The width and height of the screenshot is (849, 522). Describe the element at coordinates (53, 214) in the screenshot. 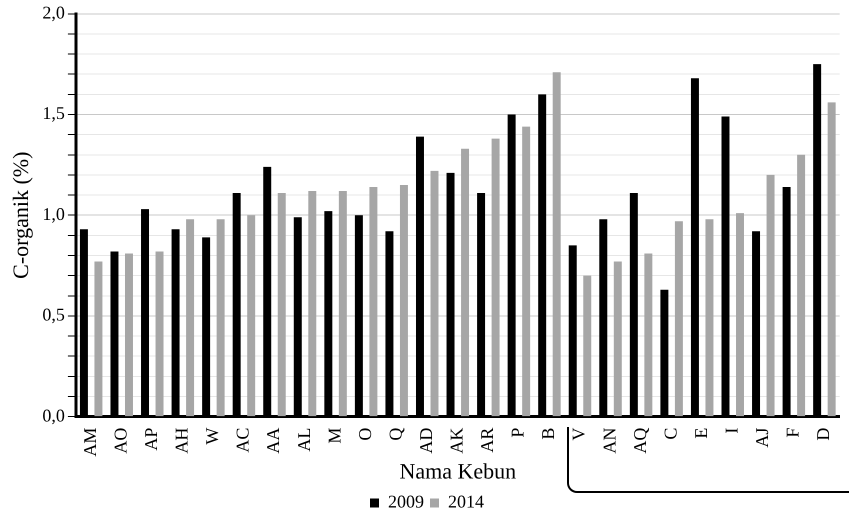

I see `y-tick-label: 1,0` at that location.